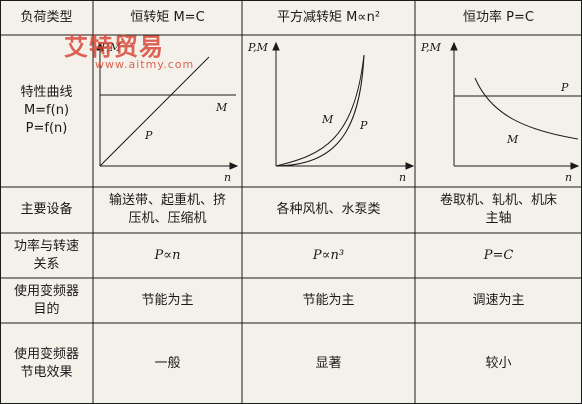 The image size is (582, 404). I want to click on effect-constant-power: 较小, so click(498, 363).